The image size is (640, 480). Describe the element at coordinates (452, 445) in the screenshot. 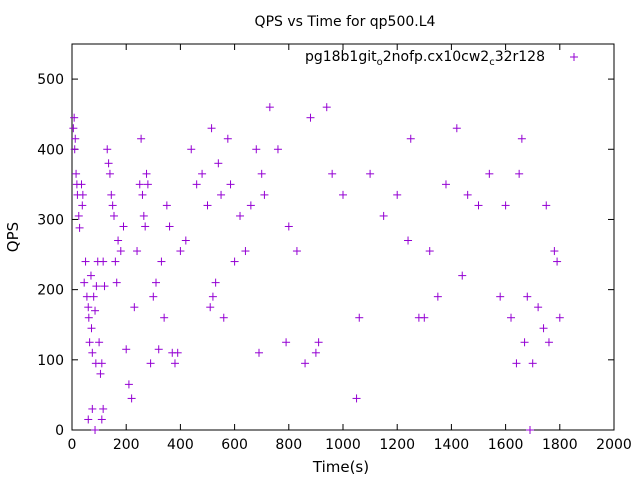

I see `x-tick-label: 1400` at that location.